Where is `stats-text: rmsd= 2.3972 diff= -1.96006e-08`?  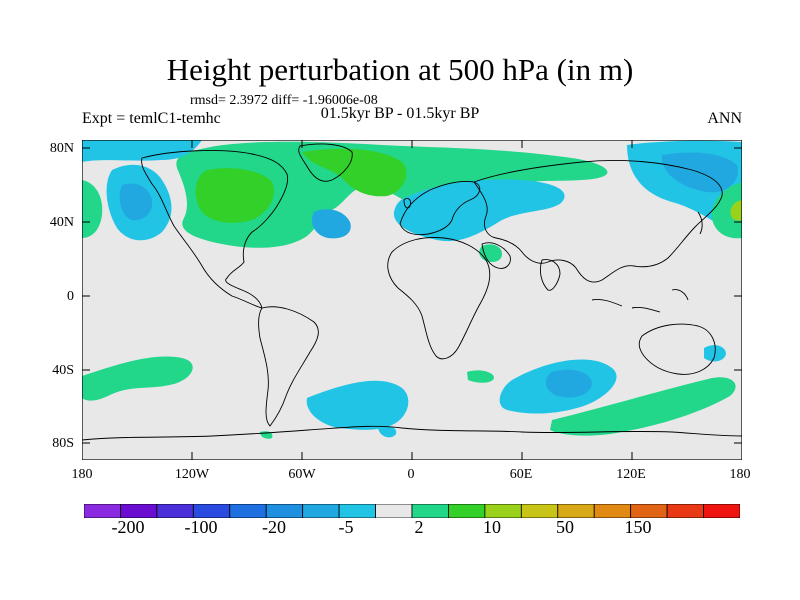 stats-text: rmsd= 2.3972 diff= -1.96006e-08 is located at coordinates (284, 100).